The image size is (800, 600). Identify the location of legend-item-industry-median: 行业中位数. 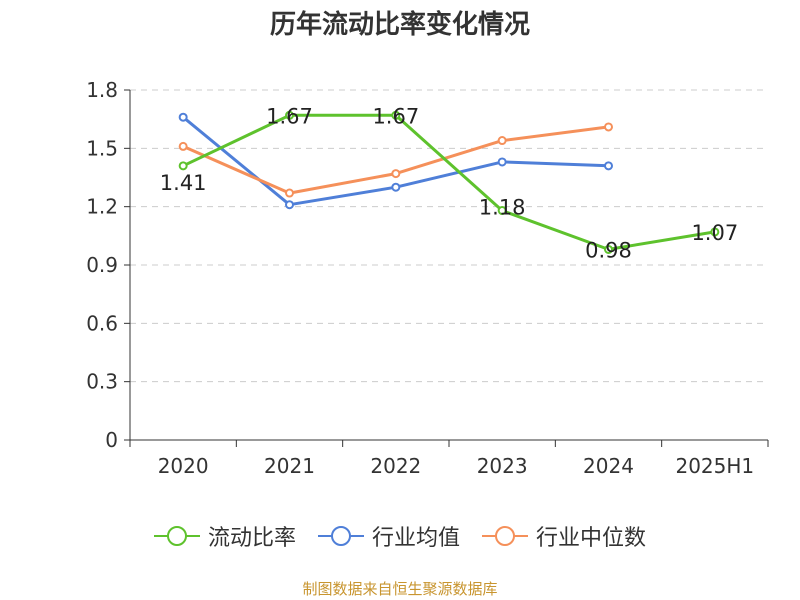
(564, 536).